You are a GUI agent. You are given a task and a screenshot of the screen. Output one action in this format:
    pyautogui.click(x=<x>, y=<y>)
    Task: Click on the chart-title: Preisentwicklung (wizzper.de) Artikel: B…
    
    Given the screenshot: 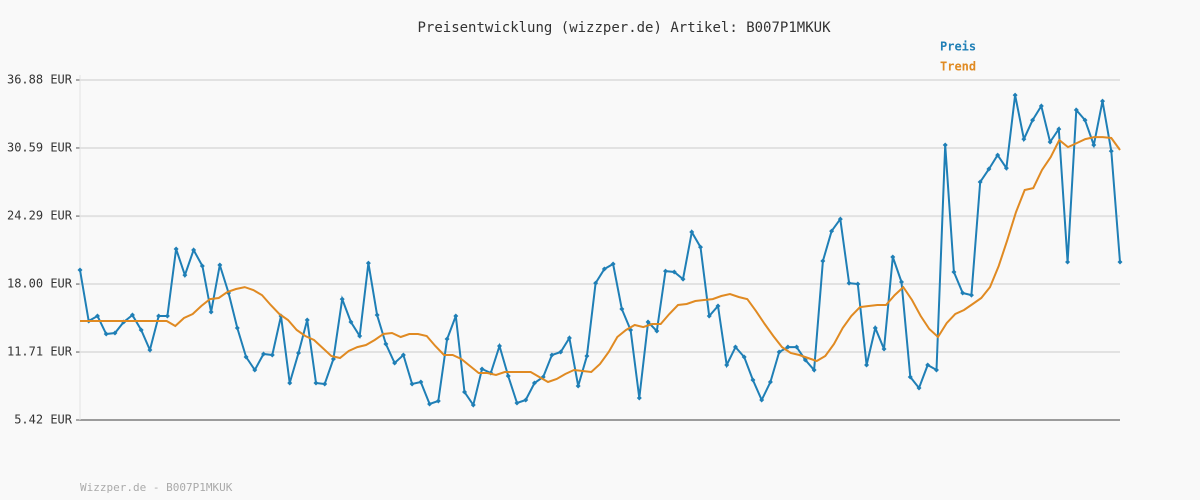 What is the action you would take?
    pyautogui.click(x=624, y=28)
    